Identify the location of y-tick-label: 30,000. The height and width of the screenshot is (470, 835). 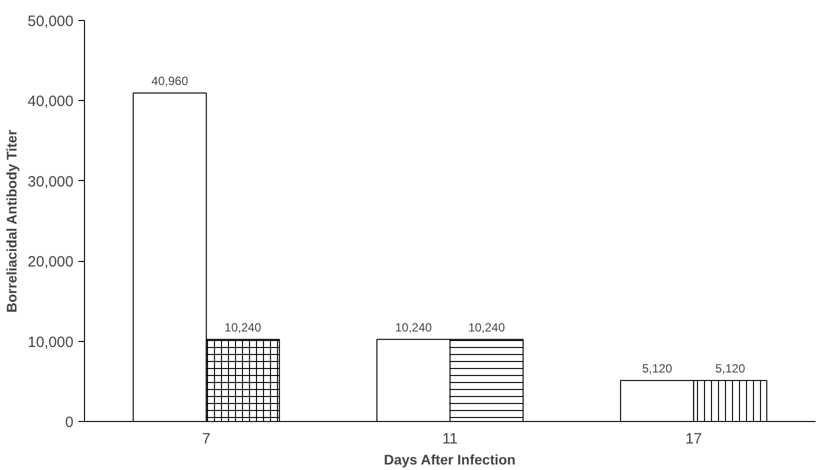
(51, 181).